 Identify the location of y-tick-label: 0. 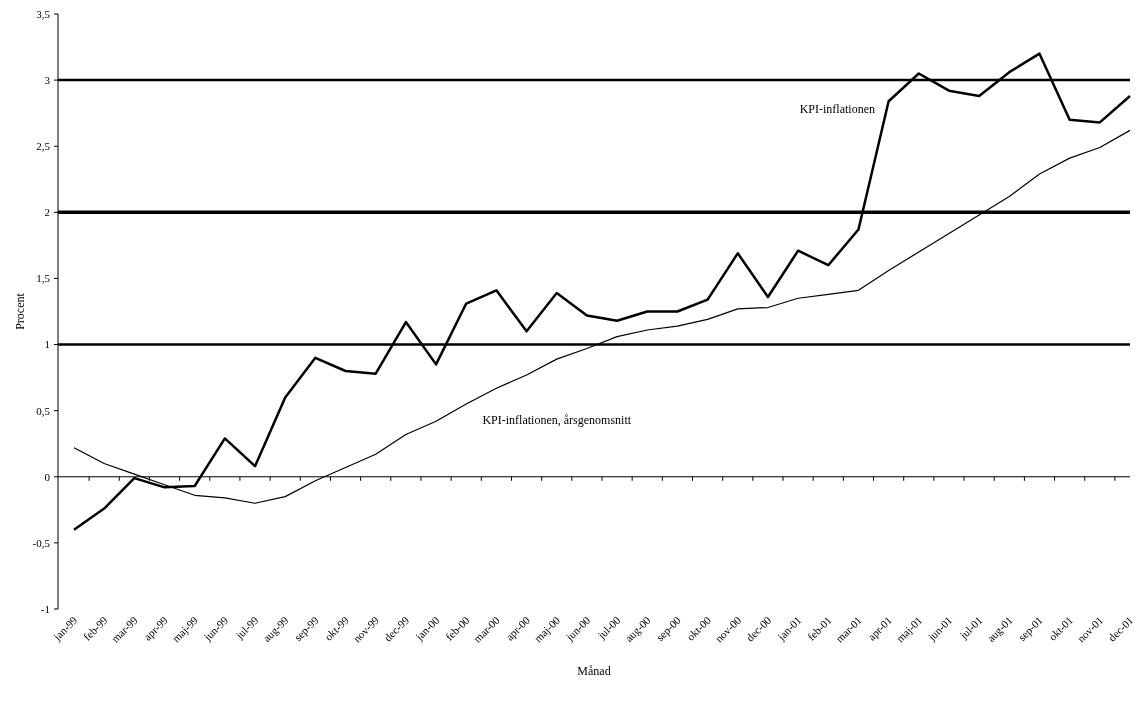
(47, 476).